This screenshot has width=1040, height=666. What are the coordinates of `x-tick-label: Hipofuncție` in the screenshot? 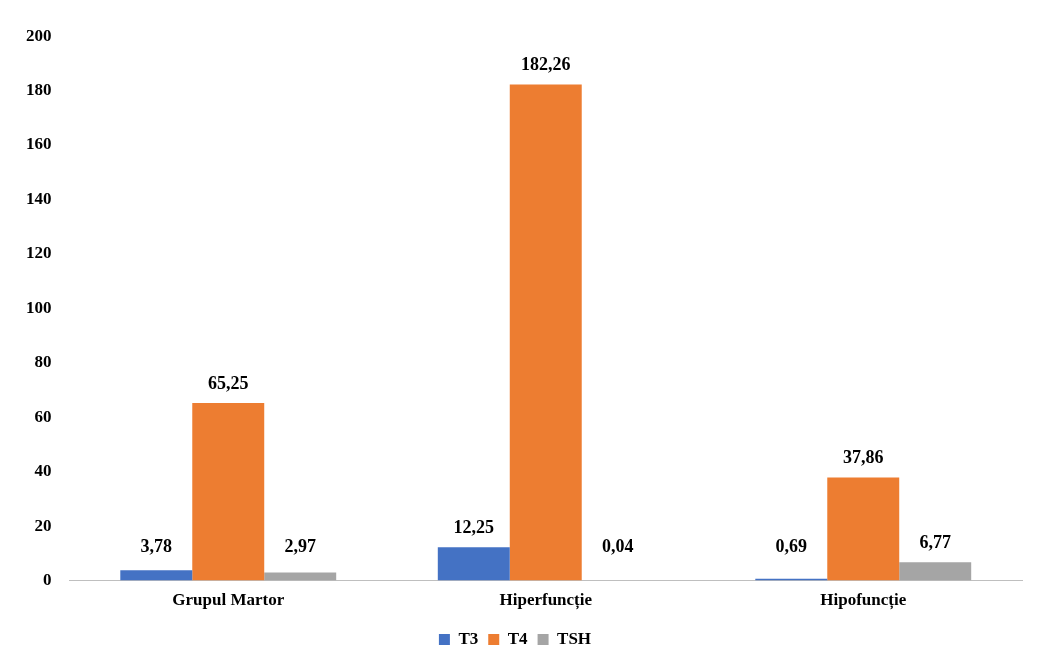 It's located at (863, 600).